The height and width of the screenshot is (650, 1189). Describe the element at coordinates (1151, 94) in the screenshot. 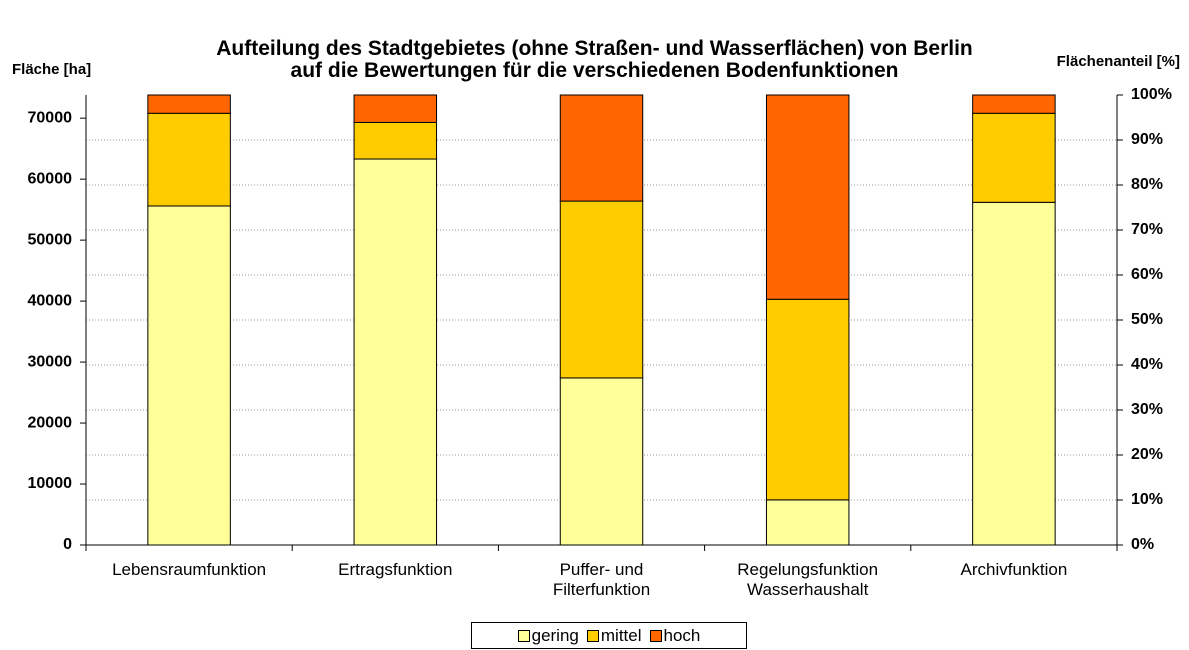

I see `y2-tick-label: 100%` at that location.